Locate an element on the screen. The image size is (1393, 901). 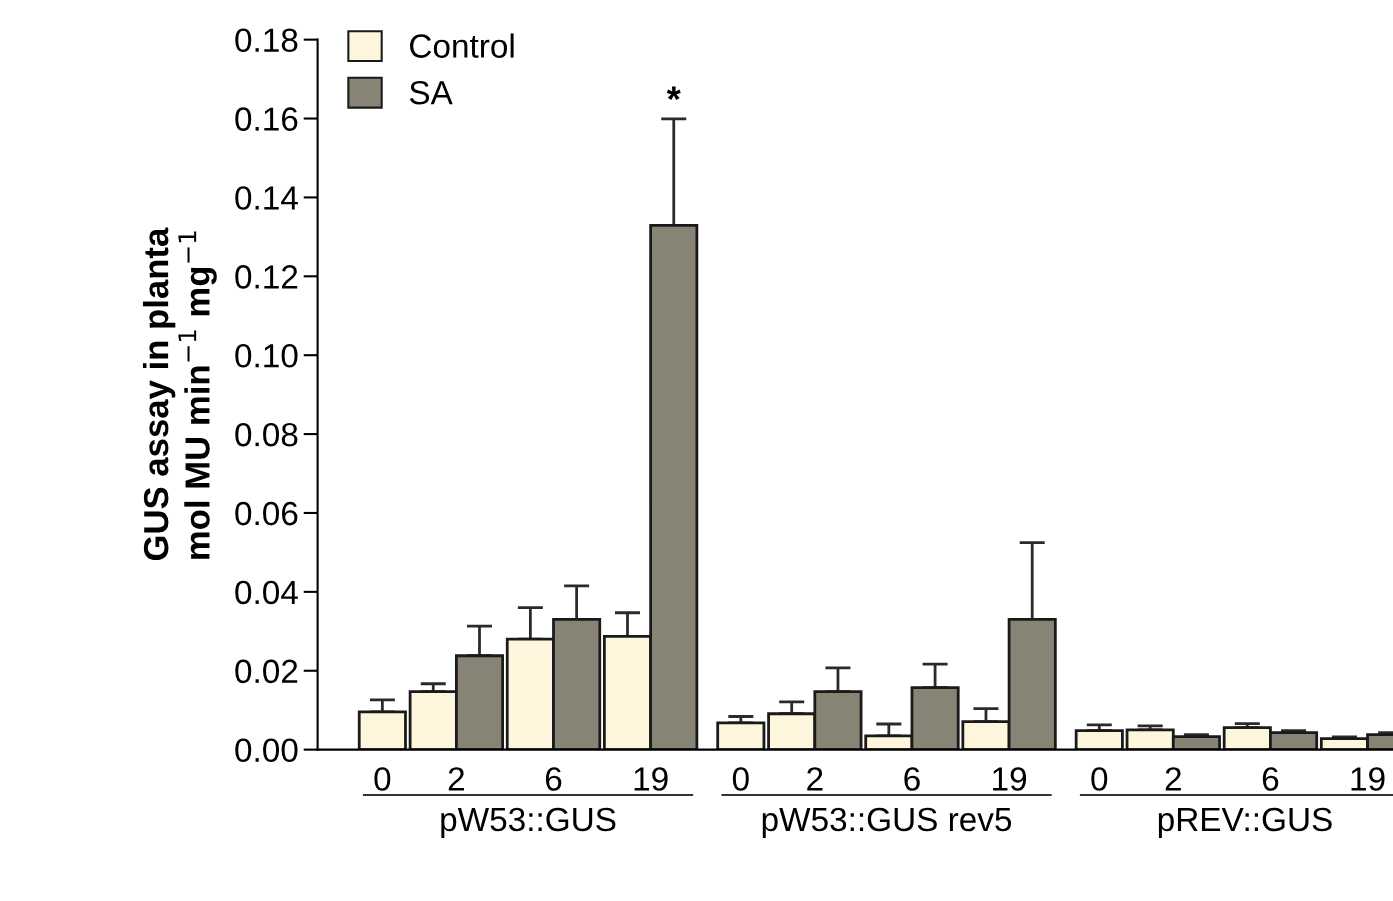
y-tick-label: 0.08 is located at coordinates (266, 434).